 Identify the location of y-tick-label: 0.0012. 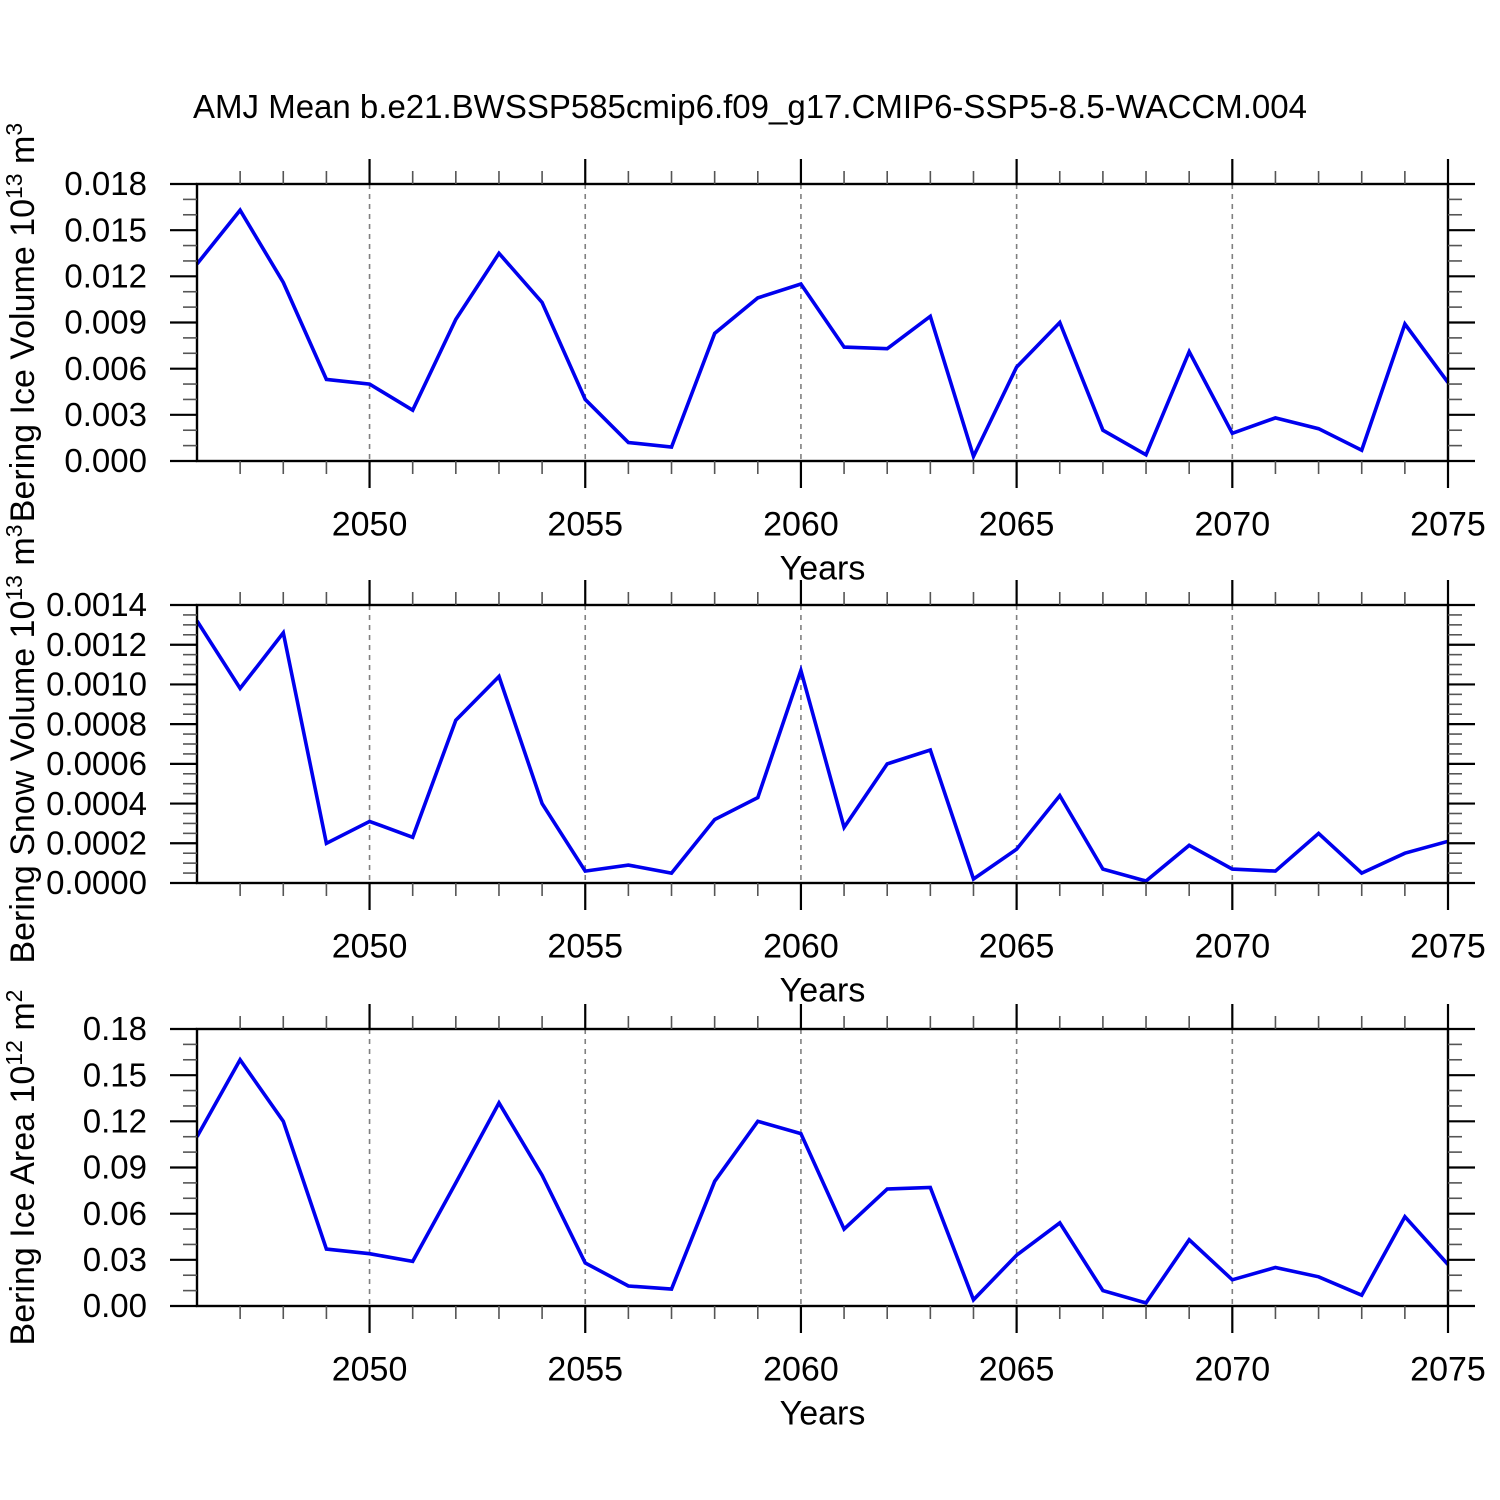
(96, 644).